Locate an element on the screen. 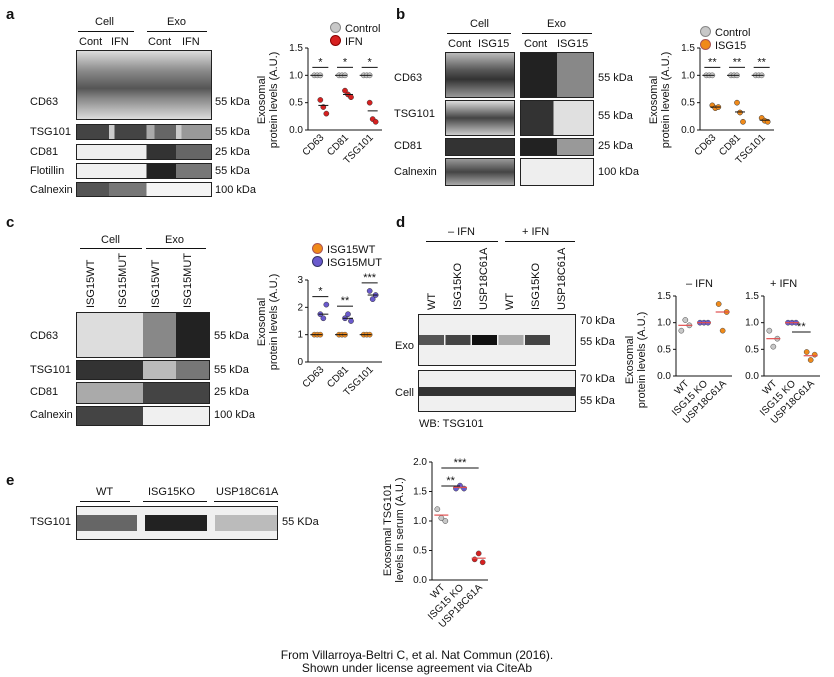  panel-c-kda: 25 kDa is located at coordinates (231, 392).